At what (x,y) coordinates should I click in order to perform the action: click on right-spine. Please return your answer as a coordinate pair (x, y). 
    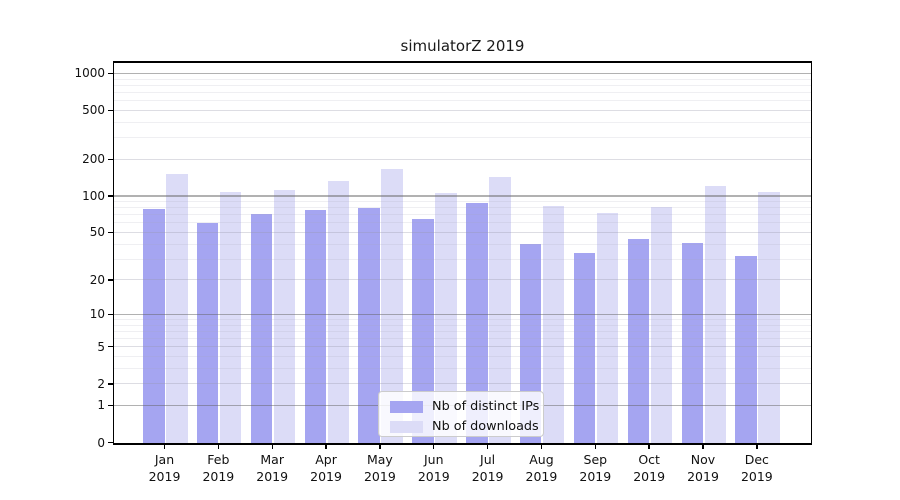
    Looking at the image, I should click on (811, 253).